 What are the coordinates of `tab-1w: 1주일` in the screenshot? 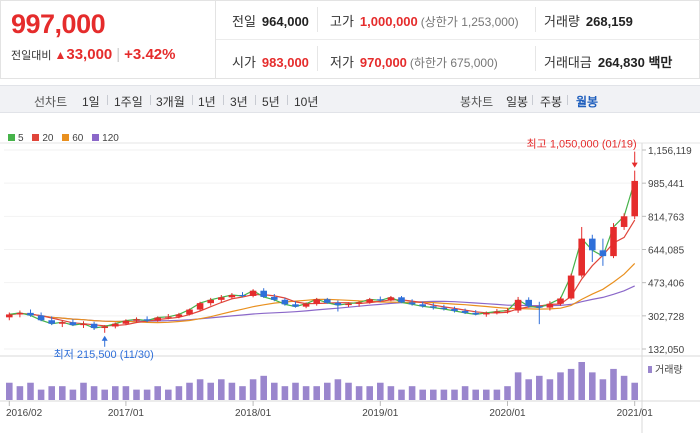 It's located at (128, 102).